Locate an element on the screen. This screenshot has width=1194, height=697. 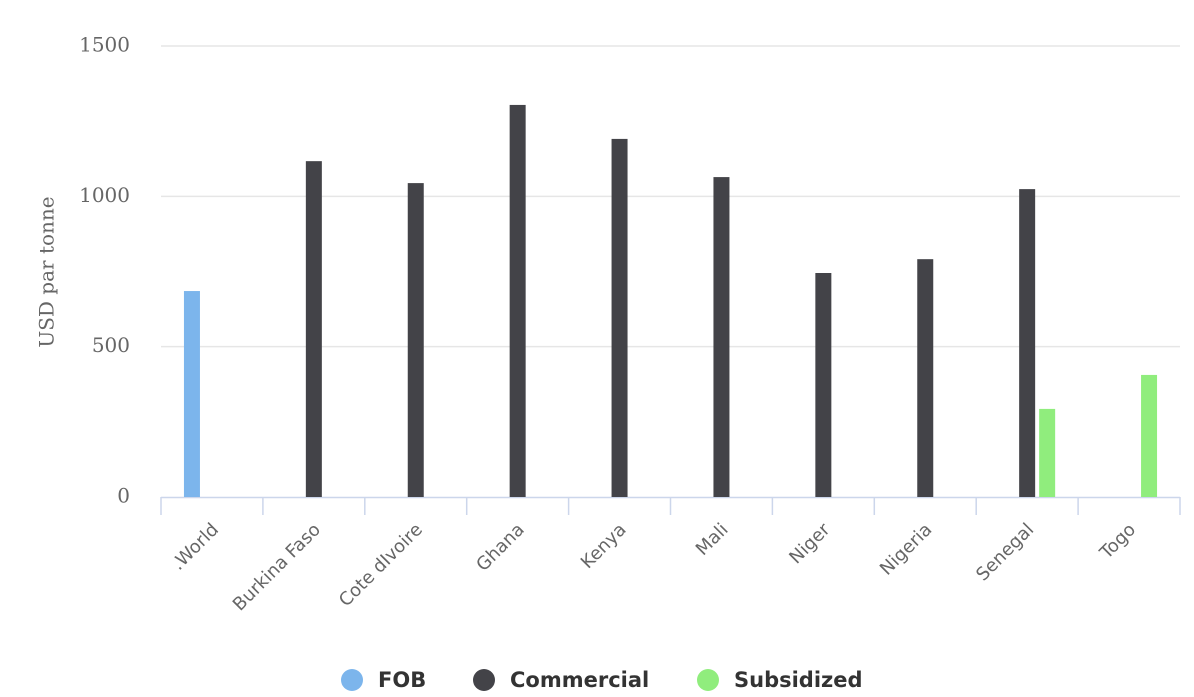
legend-label: FOB is located at coordinates (402, 680).